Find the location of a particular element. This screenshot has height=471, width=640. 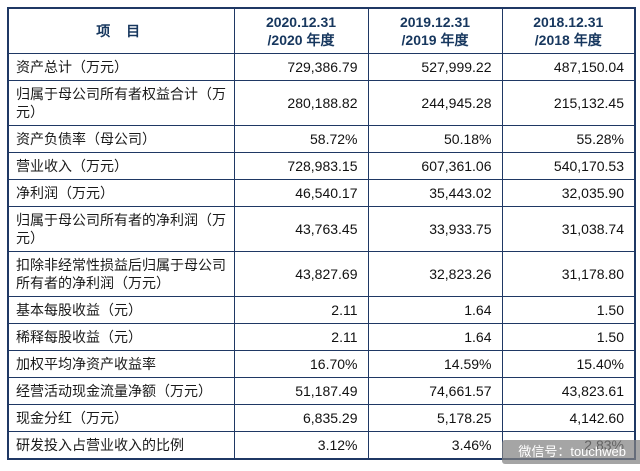

wechat-watermark: 微信号：touchweb is located at coordinates (571, 452).